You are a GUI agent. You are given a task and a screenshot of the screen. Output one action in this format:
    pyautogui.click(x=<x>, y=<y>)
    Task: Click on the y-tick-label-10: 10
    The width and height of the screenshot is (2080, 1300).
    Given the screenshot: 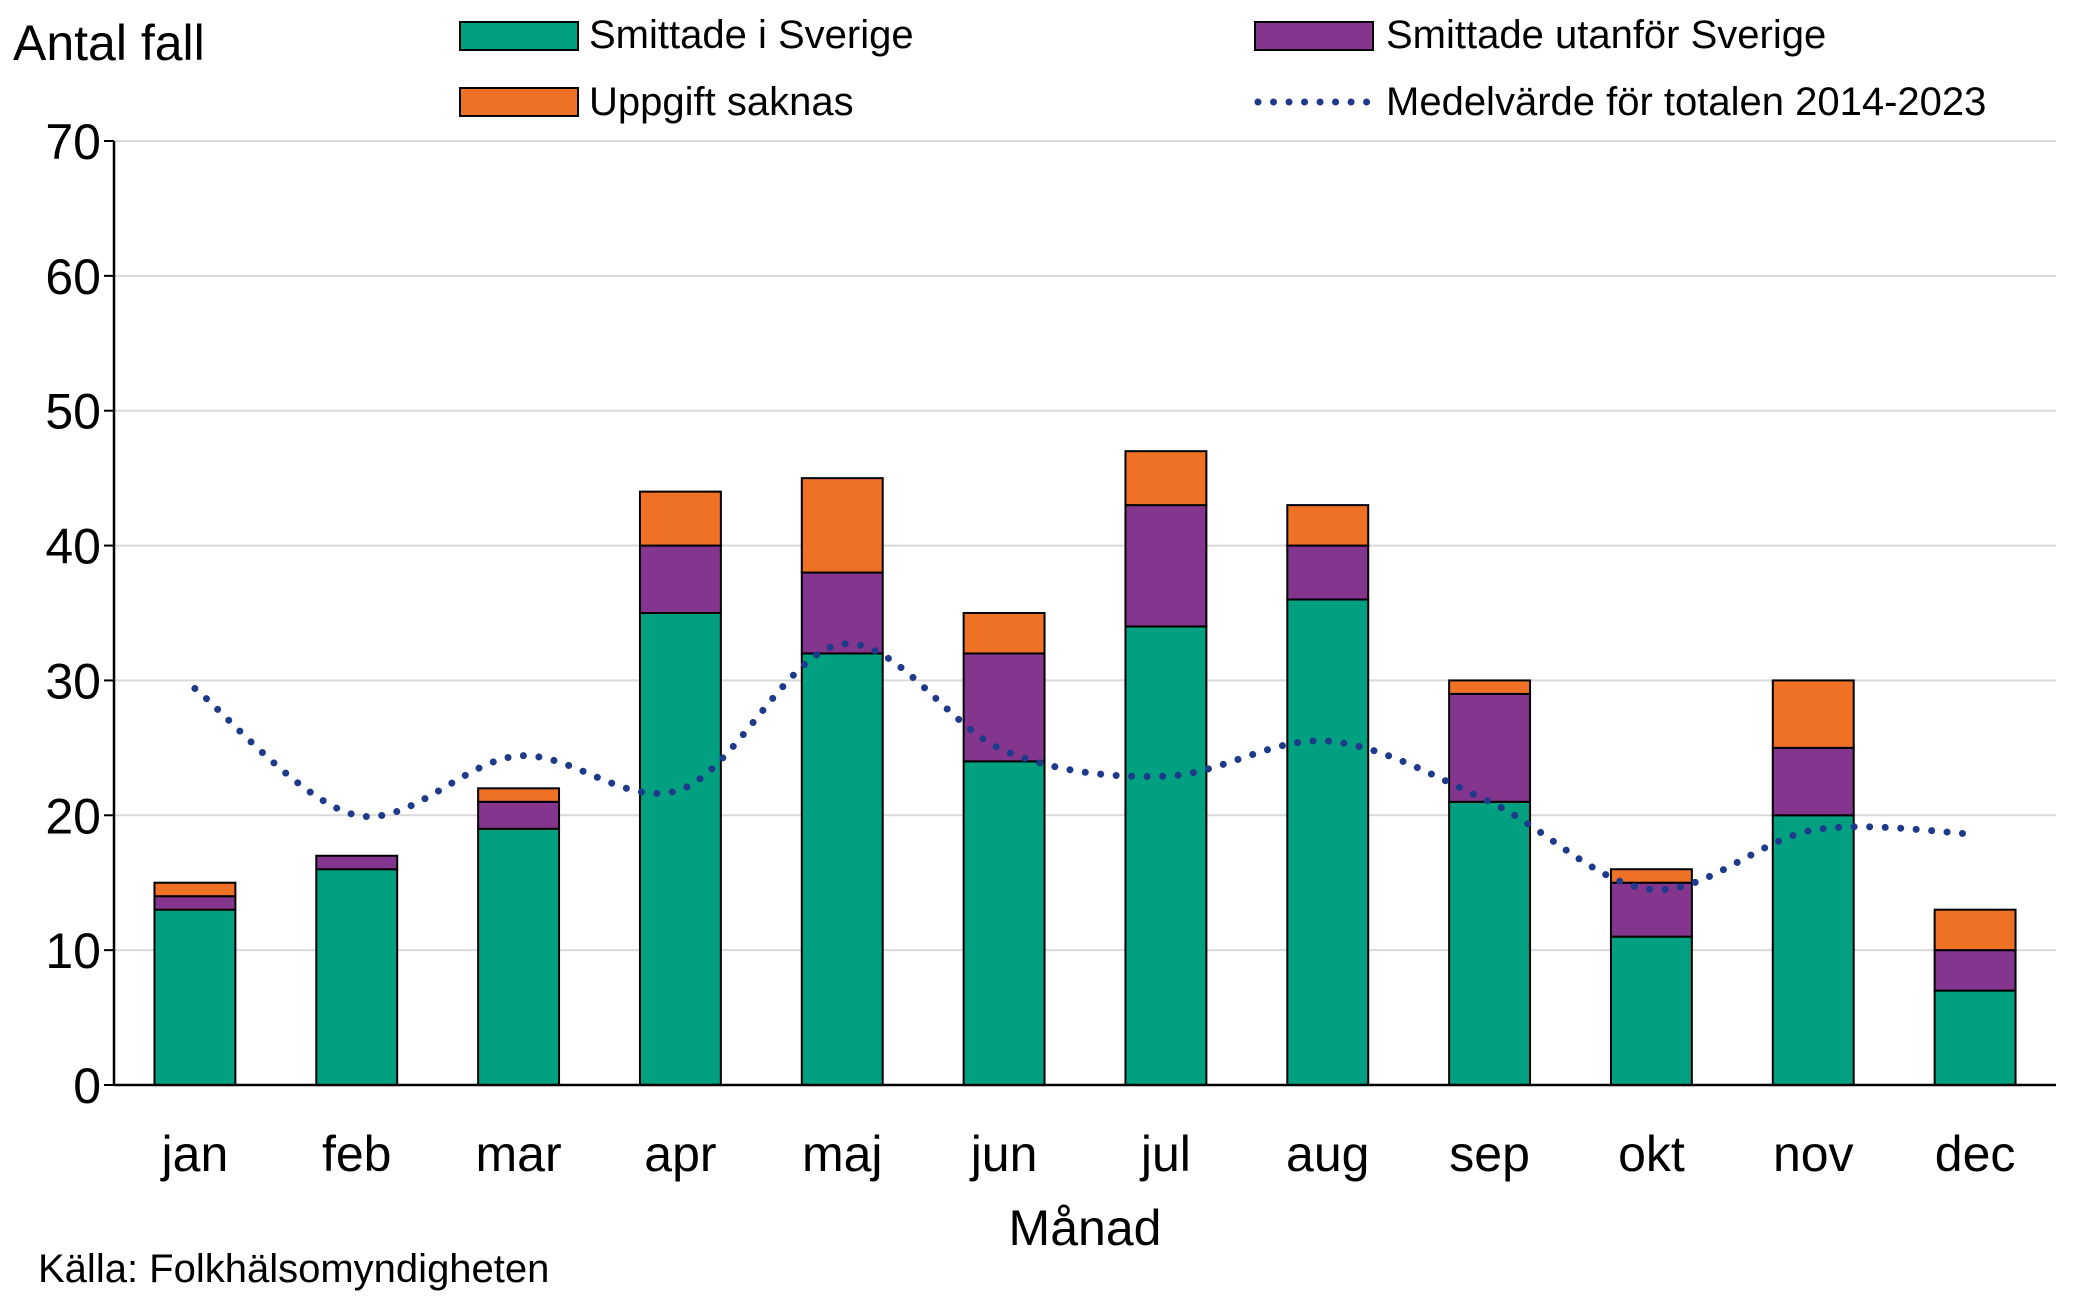 What is the action you would take?
    pyautogui.click(x=73, y=951)
    